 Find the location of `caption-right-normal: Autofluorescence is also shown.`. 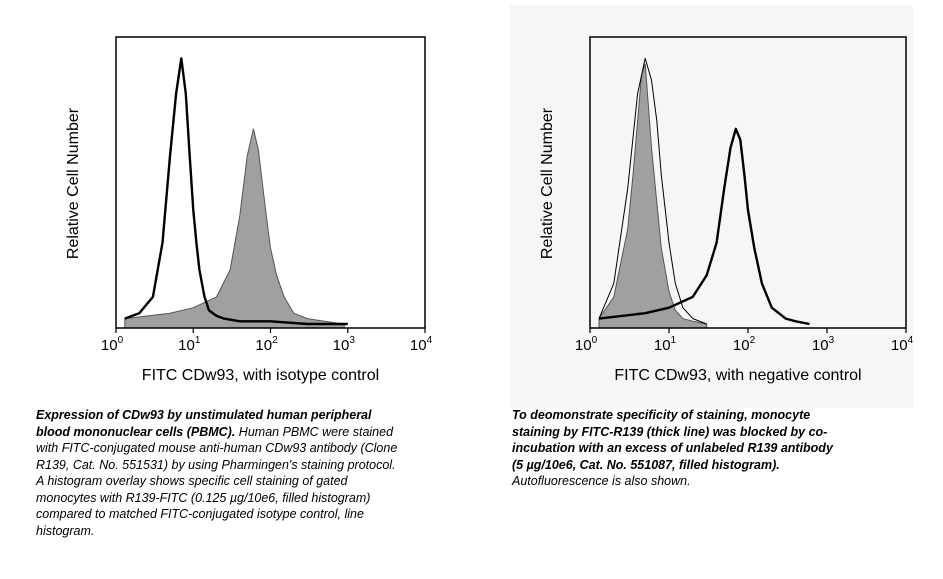

caption-right-normal: Autofluorescence is also shown. is located at coordinates (601, 481).